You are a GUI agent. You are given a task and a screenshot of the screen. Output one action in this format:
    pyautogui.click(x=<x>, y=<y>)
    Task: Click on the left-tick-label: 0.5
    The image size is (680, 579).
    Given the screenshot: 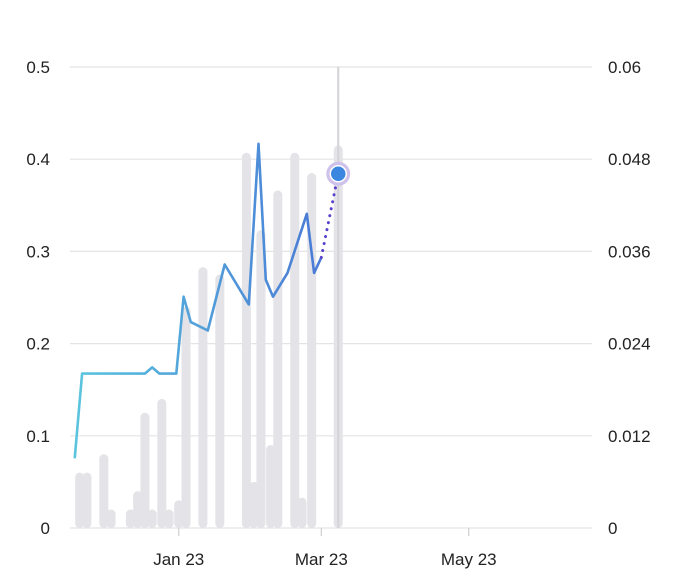 What is the action you would take?
    pyautogui.click(x=38, y=67)
    